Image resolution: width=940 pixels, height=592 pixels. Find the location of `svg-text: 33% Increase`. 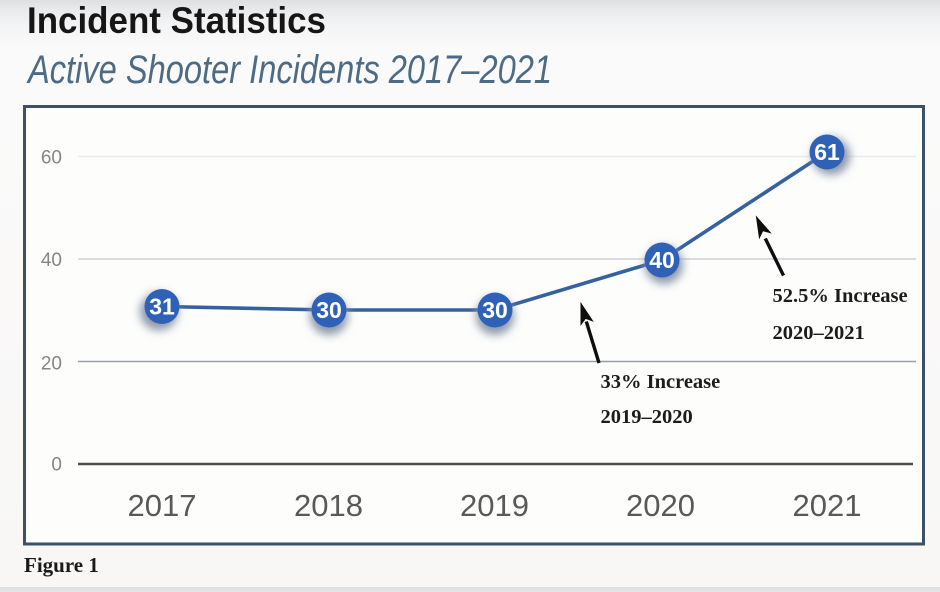

svg-text: 33% Increase is located at coordinates (661, 382).